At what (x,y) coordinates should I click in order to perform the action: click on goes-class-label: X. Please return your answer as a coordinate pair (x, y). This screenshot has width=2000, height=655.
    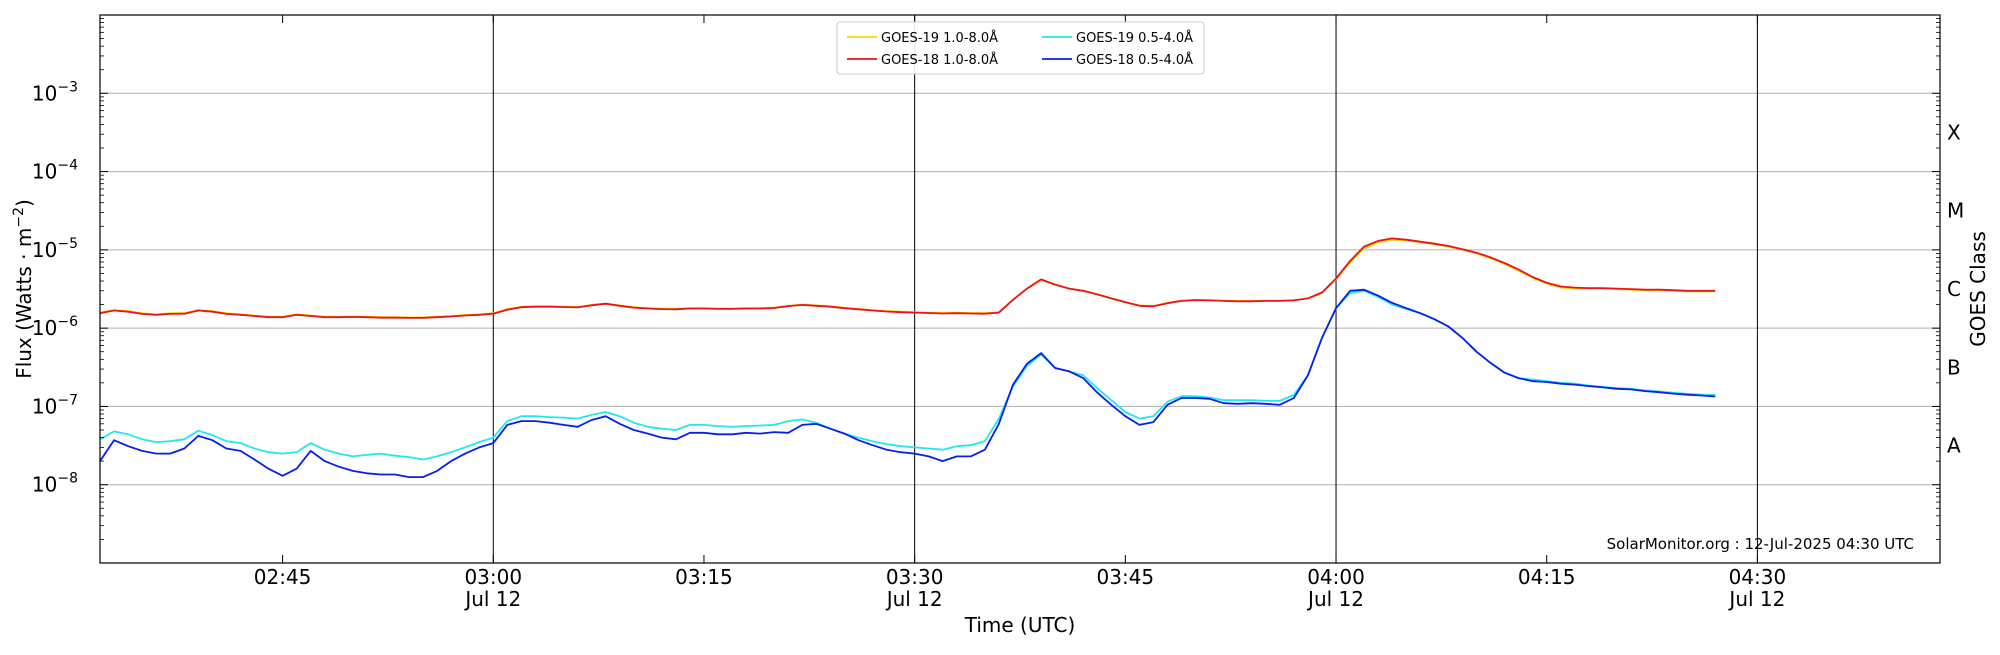
    Looking at the image, I should click on (1954, 132).